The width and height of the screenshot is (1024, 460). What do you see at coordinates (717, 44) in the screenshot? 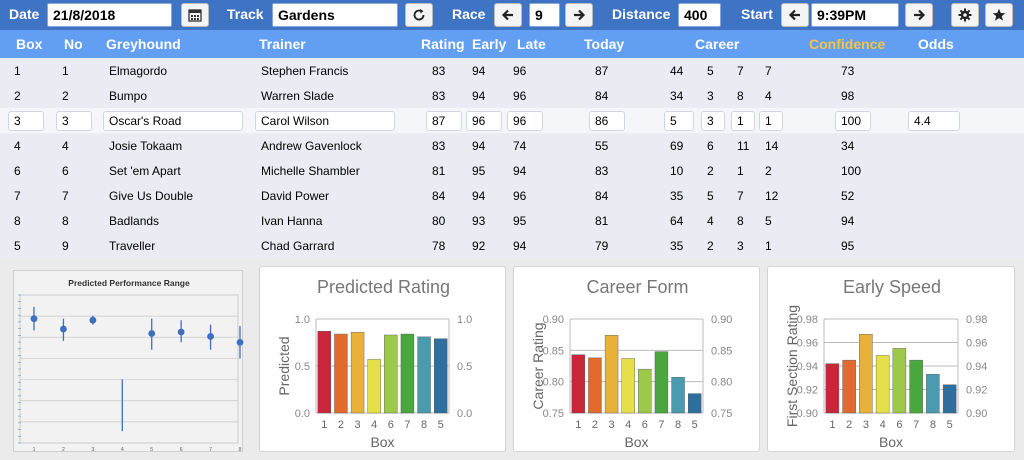
I see `col-career: Career` at bounding box center [717, 44].